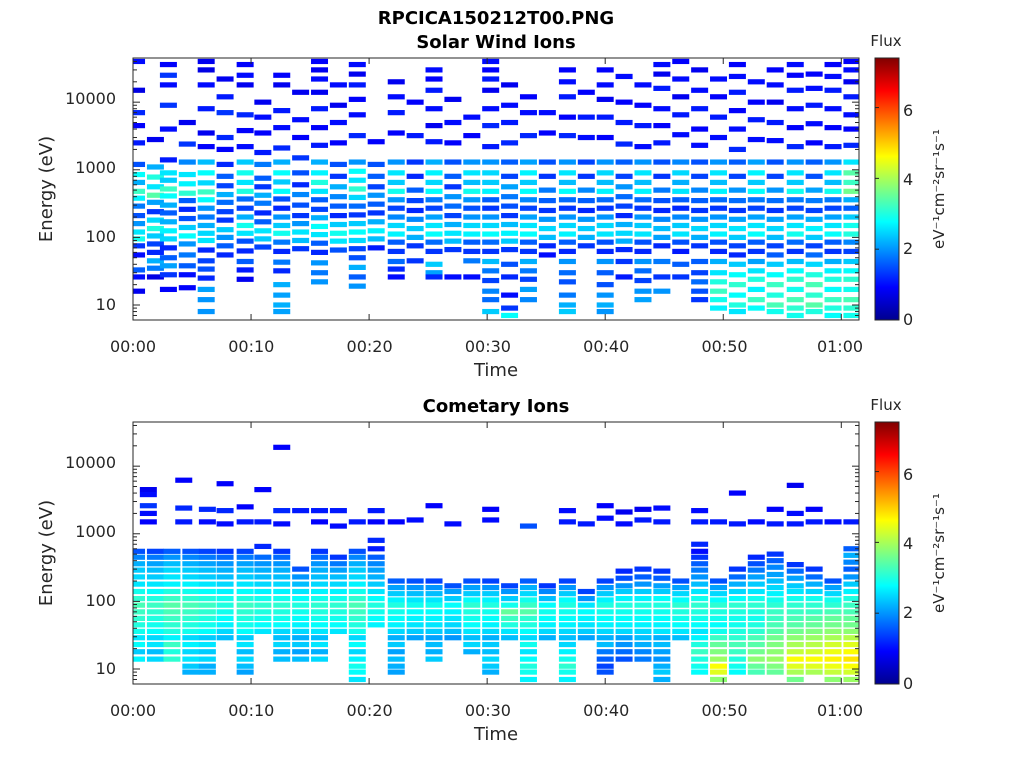  Describe the element at coordinates (939, 189) in the screenshot. I see `colorbar-units: eV⁻¹cm⁻²sr⁻¹s⁻¹` at that location.